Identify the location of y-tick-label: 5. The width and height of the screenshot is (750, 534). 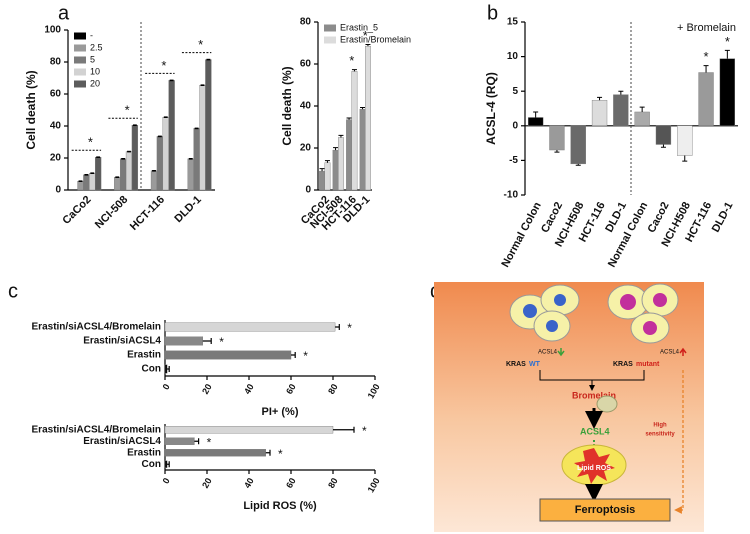
(515, 91).